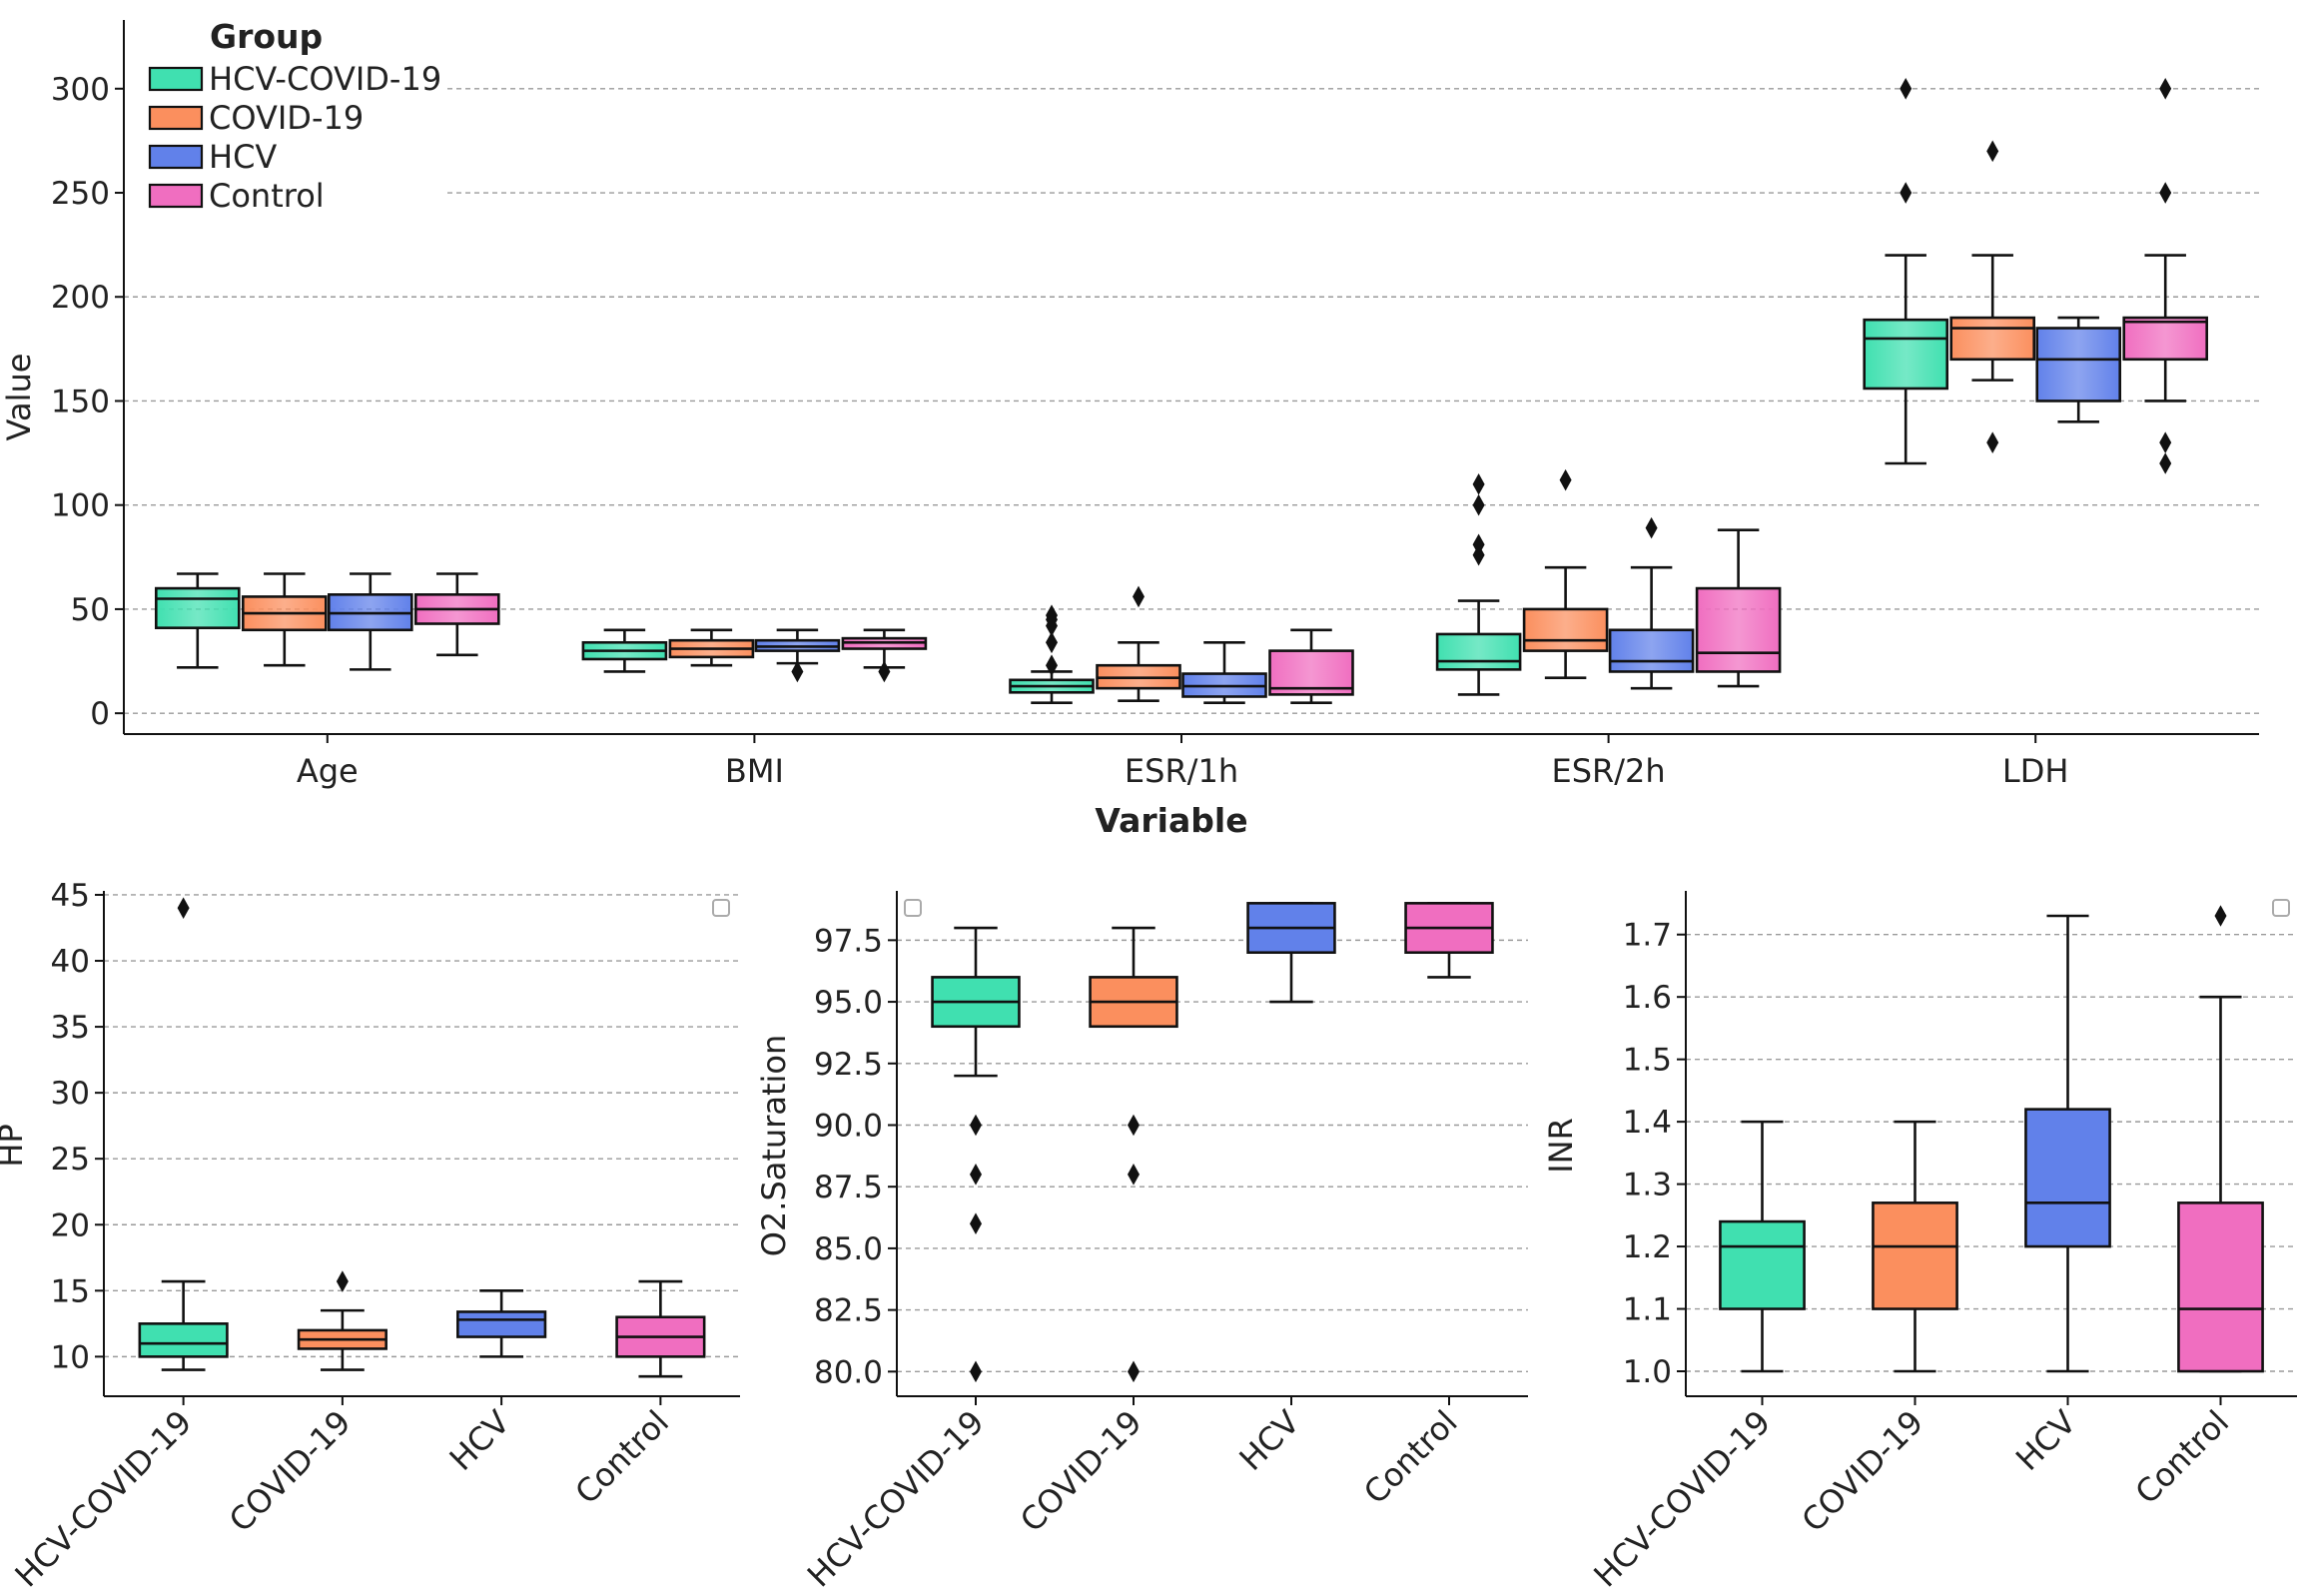  What do you see at coordinates (1992, 296) in the screenshot?
I see `box-COVID-19-LDH` at bounding box center [1992, 296].